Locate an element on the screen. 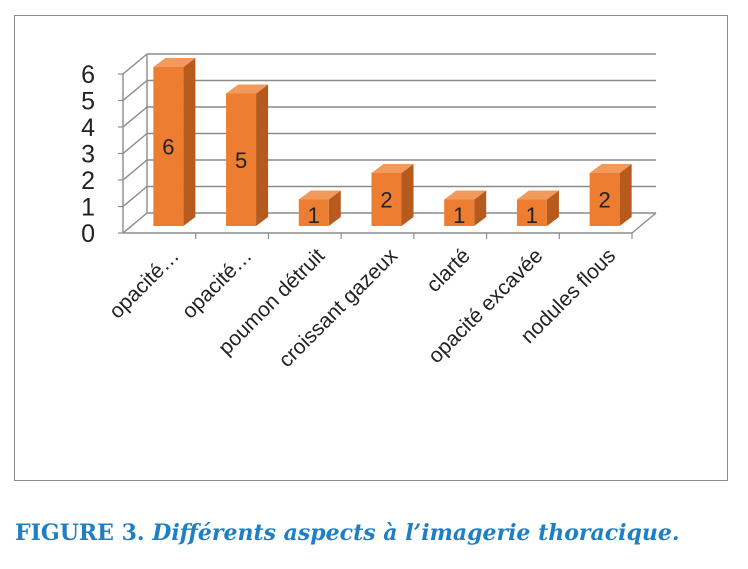 The height and width of the screenshot is (569, 748). y-tick-label: 6 is located at coordinates (88, 75).